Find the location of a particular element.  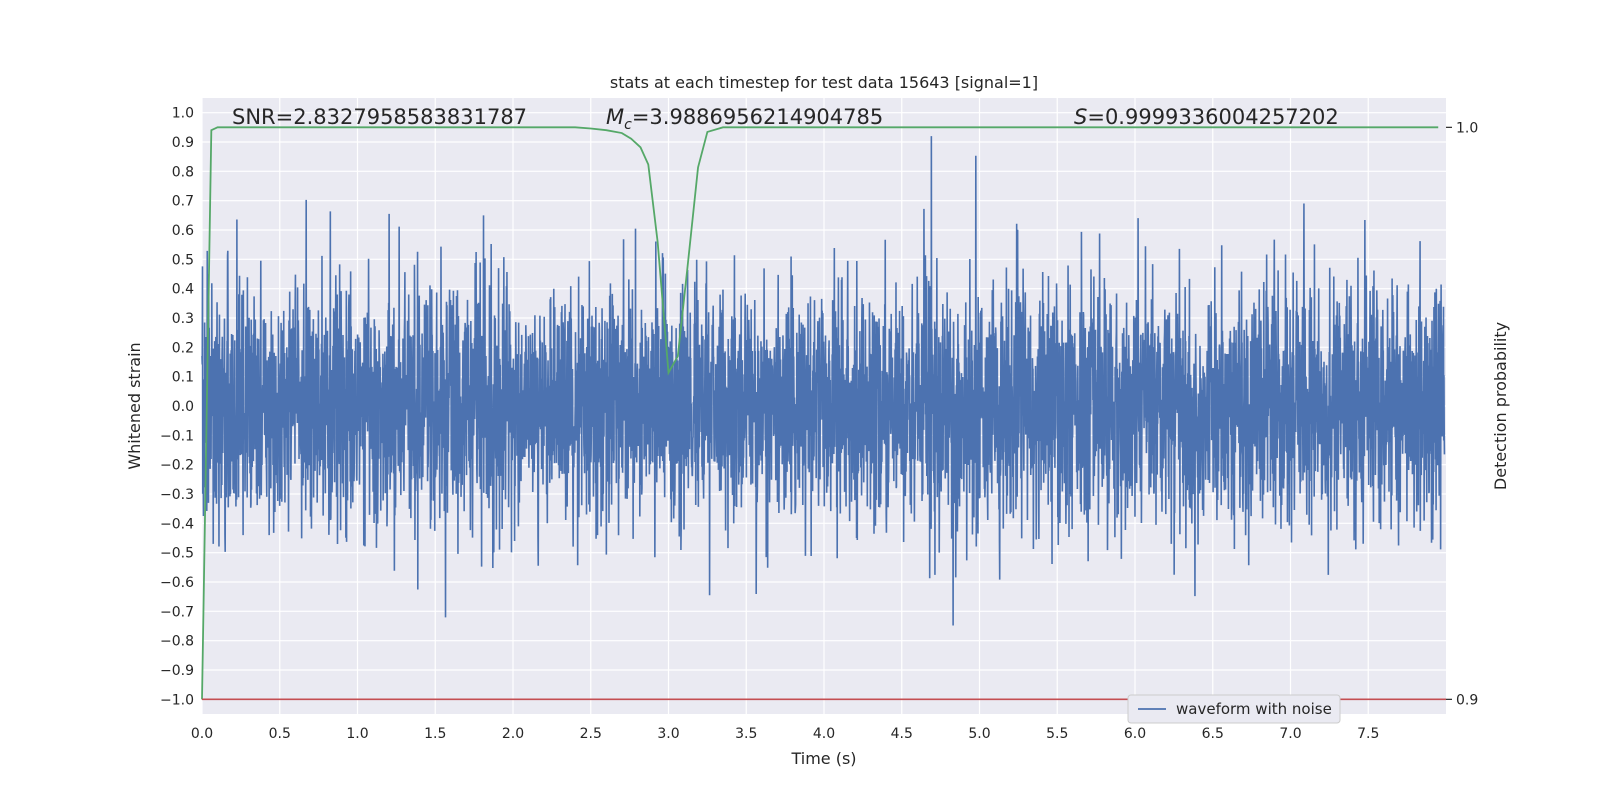

x-tick-label: 3.0 is located at coordinates (668, 734).